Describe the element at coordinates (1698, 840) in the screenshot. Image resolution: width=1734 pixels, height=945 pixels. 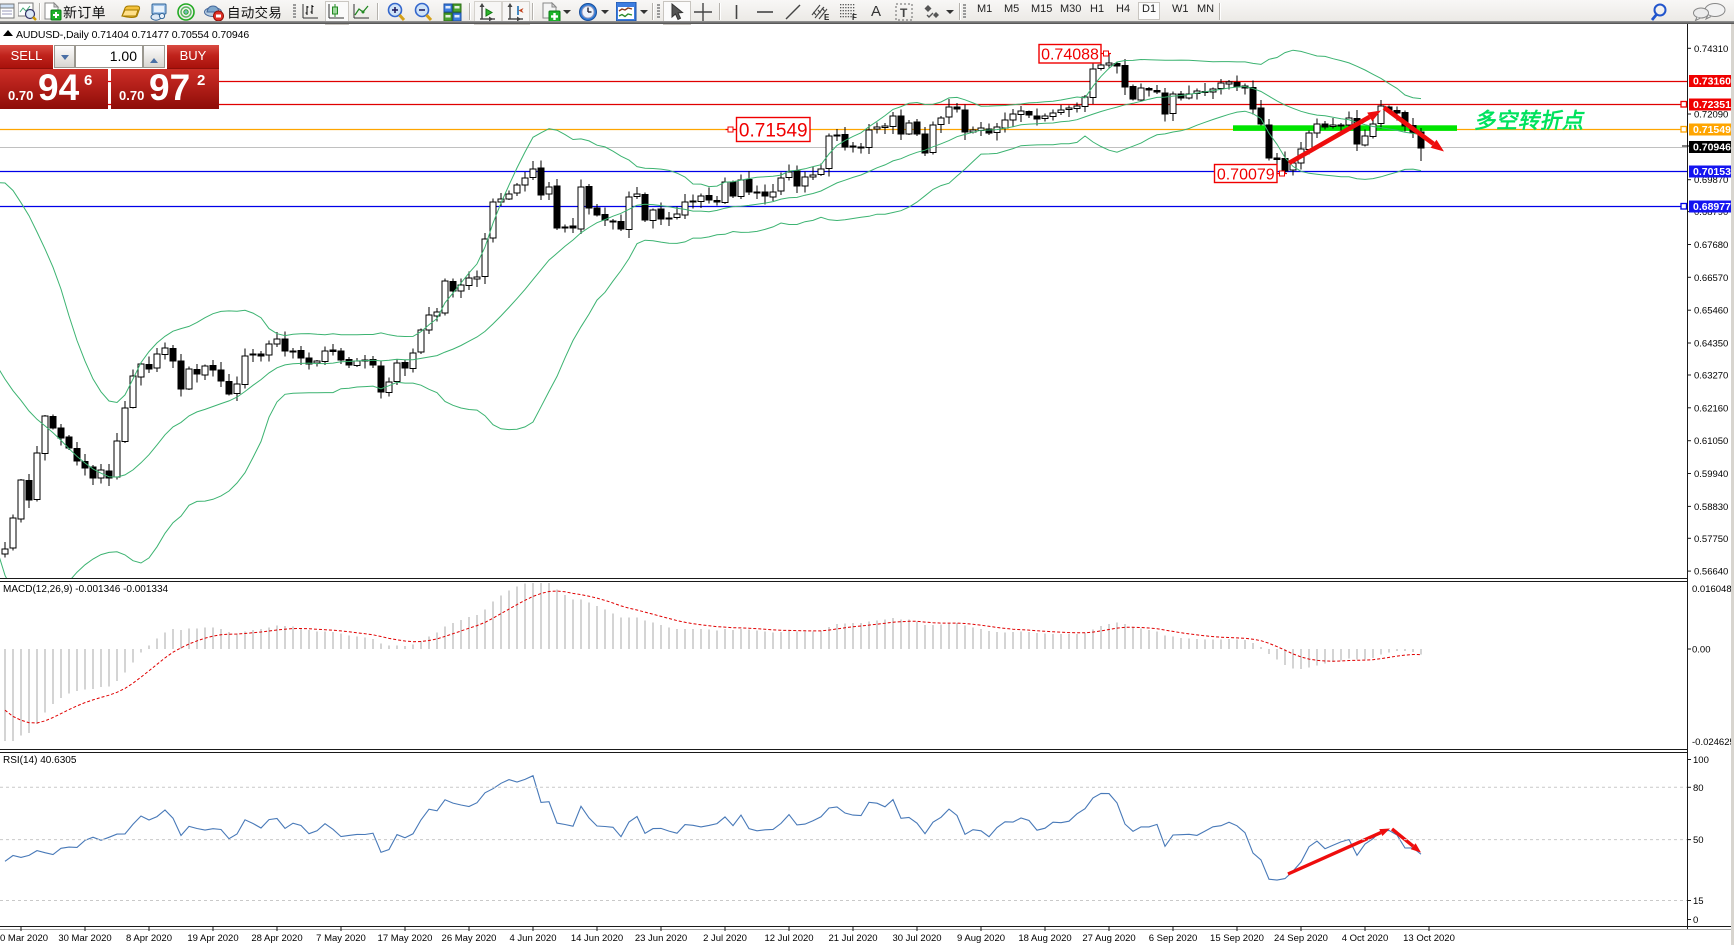
I see `svg-text: 50` at that location.